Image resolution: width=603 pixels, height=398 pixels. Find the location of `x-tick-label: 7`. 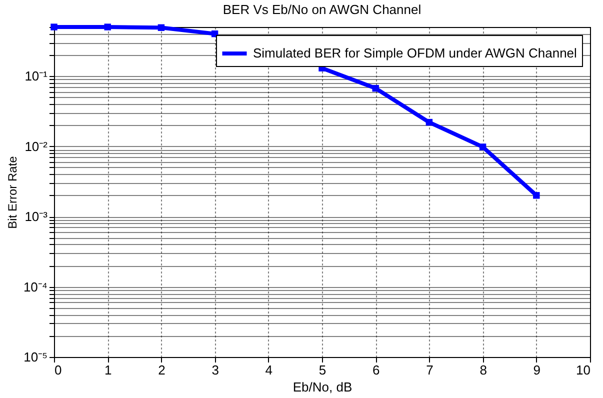

x-tick-label: 7 is located at coordinates (430, 370).